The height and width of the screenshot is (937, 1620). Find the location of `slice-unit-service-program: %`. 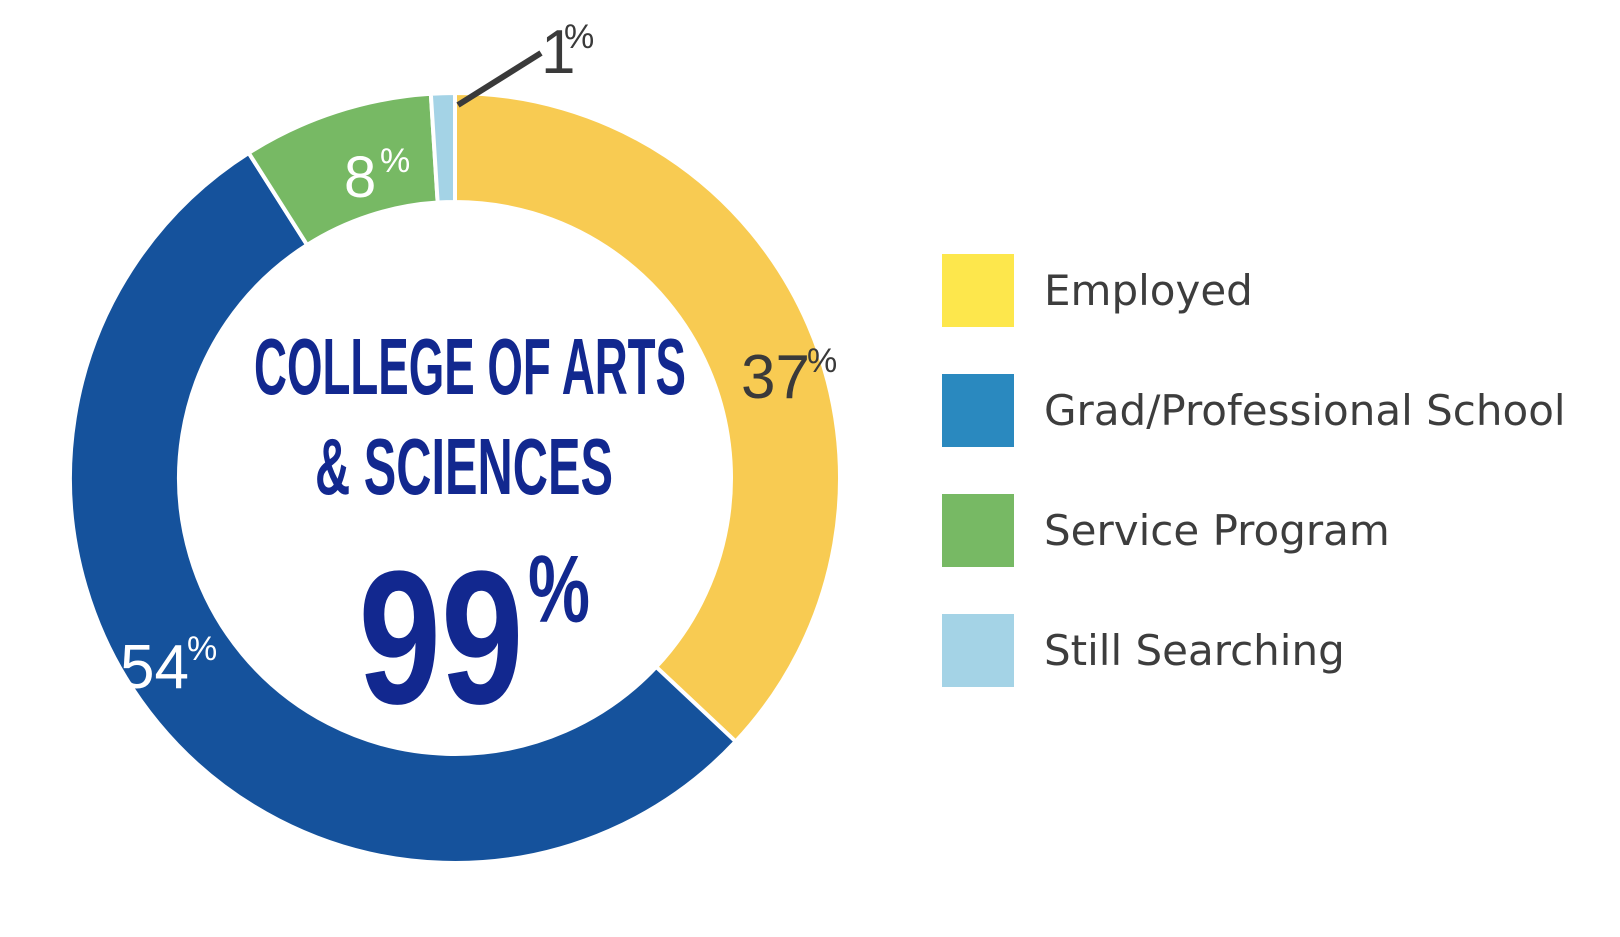

slice-unit-service-program: % is located at coordinates (395, 161).